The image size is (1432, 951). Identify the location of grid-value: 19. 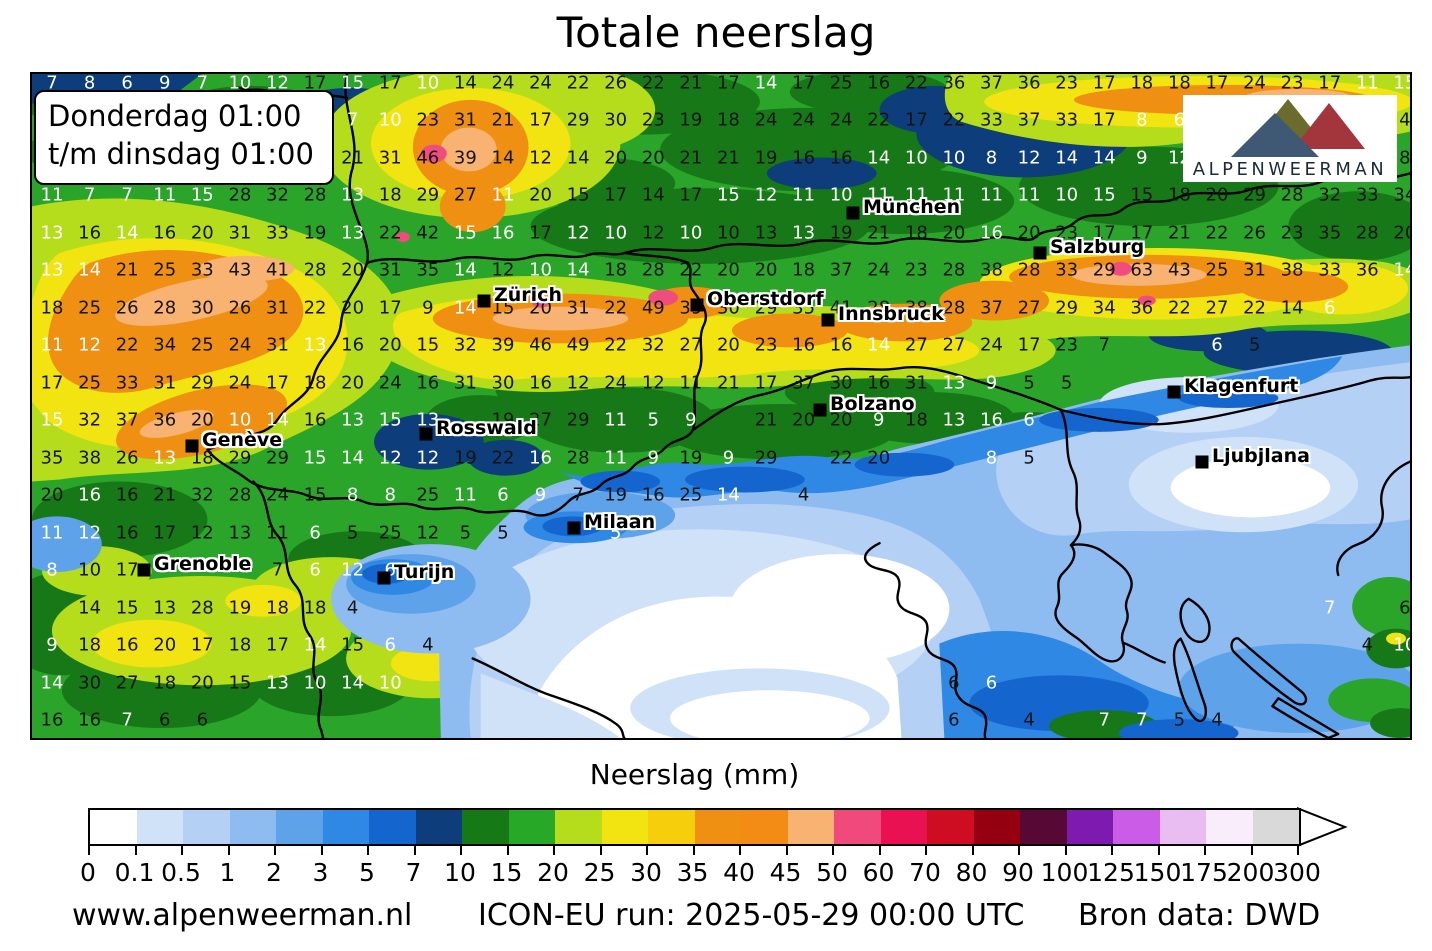
(691, 120).